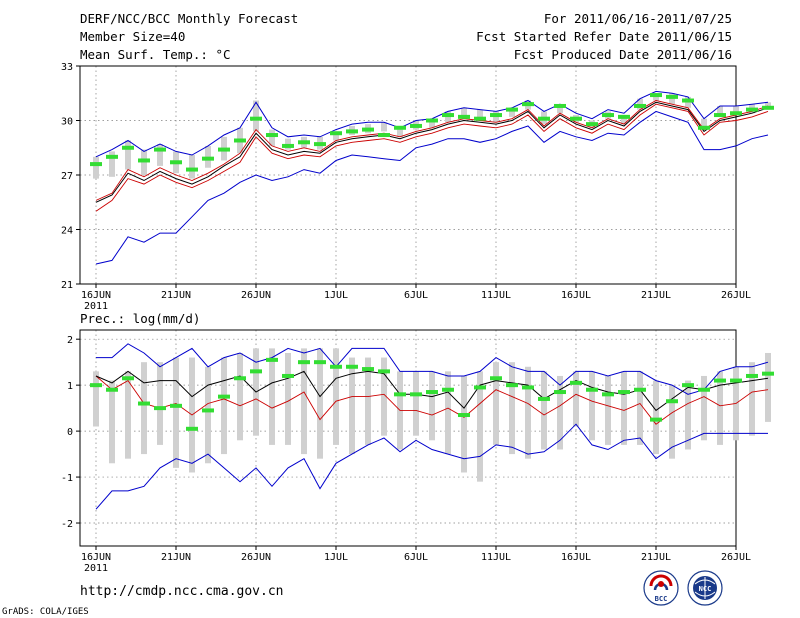 This screenshot has height=618, width=800. Describe the element at coordinates (432, 152) in the screenshot. I see `temp-mean-line` at that location.